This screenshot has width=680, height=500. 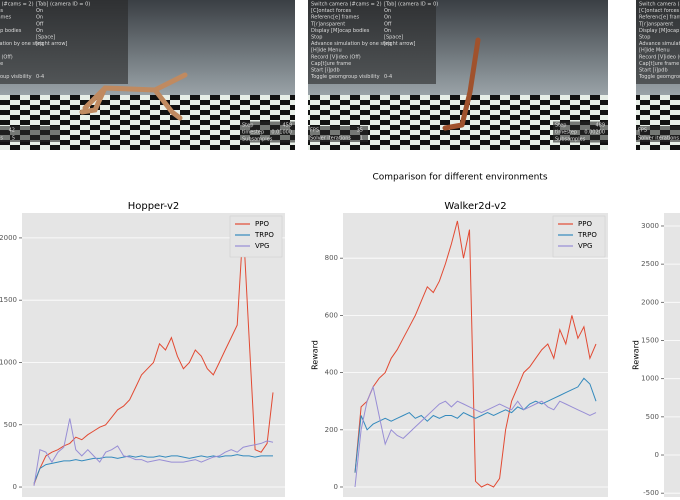 I want to click on stat-value: 0.01000, so click(x=281, y=133).